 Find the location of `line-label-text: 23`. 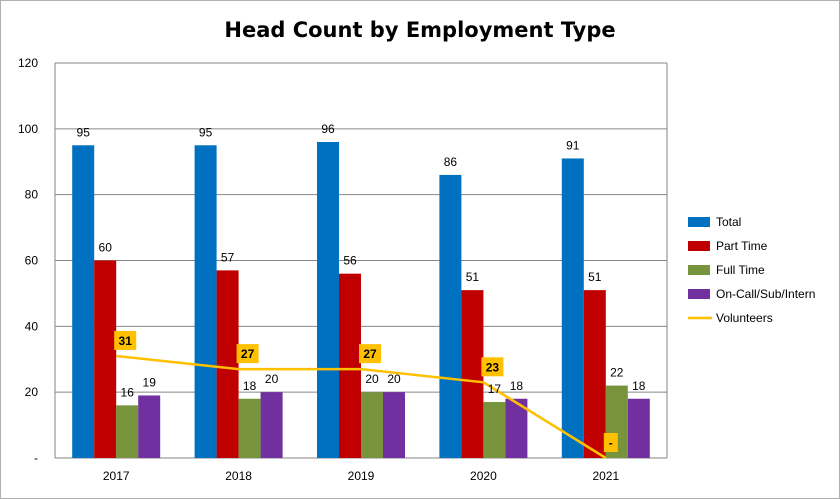

line-label-text: 23 is located at coordinates (493, 367).